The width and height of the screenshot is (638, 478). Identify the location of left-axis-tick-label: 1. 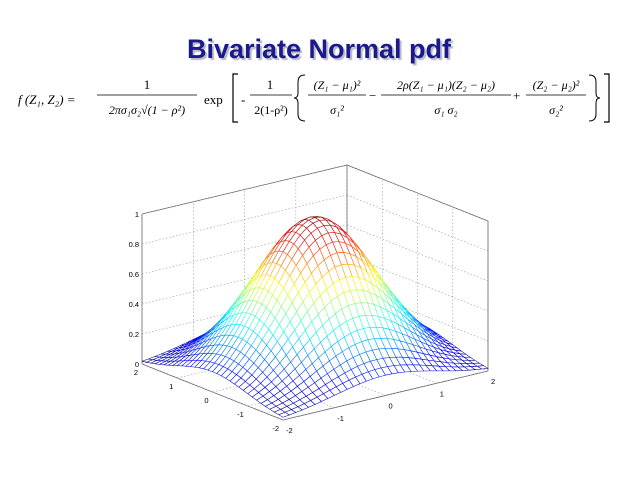
(171, 386).